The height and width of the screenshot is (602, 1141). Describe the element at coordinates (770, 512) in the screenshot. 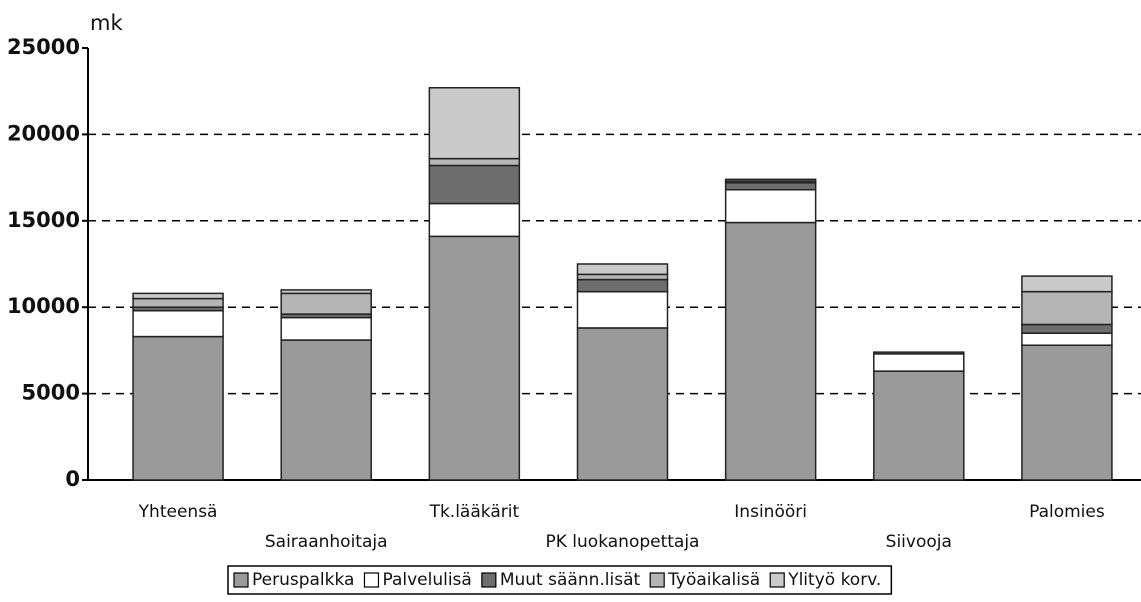

I see `x-tick-label: Insinööri` at that location.